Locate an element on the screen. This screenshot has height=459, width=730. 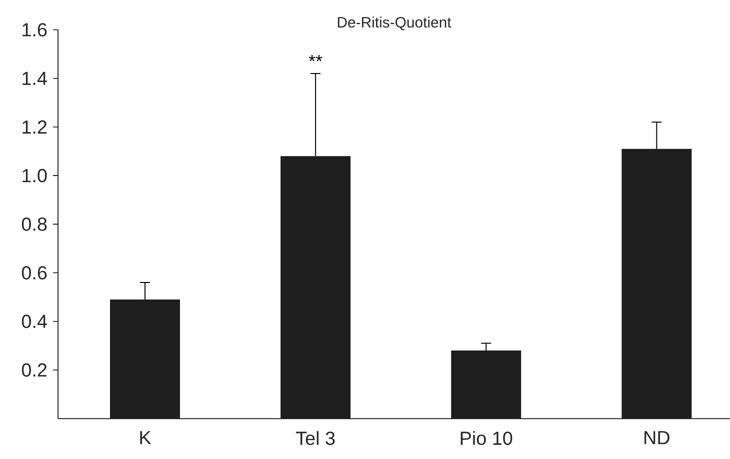
y-tick-label: 1.2 is located at coordinates (34, 127).